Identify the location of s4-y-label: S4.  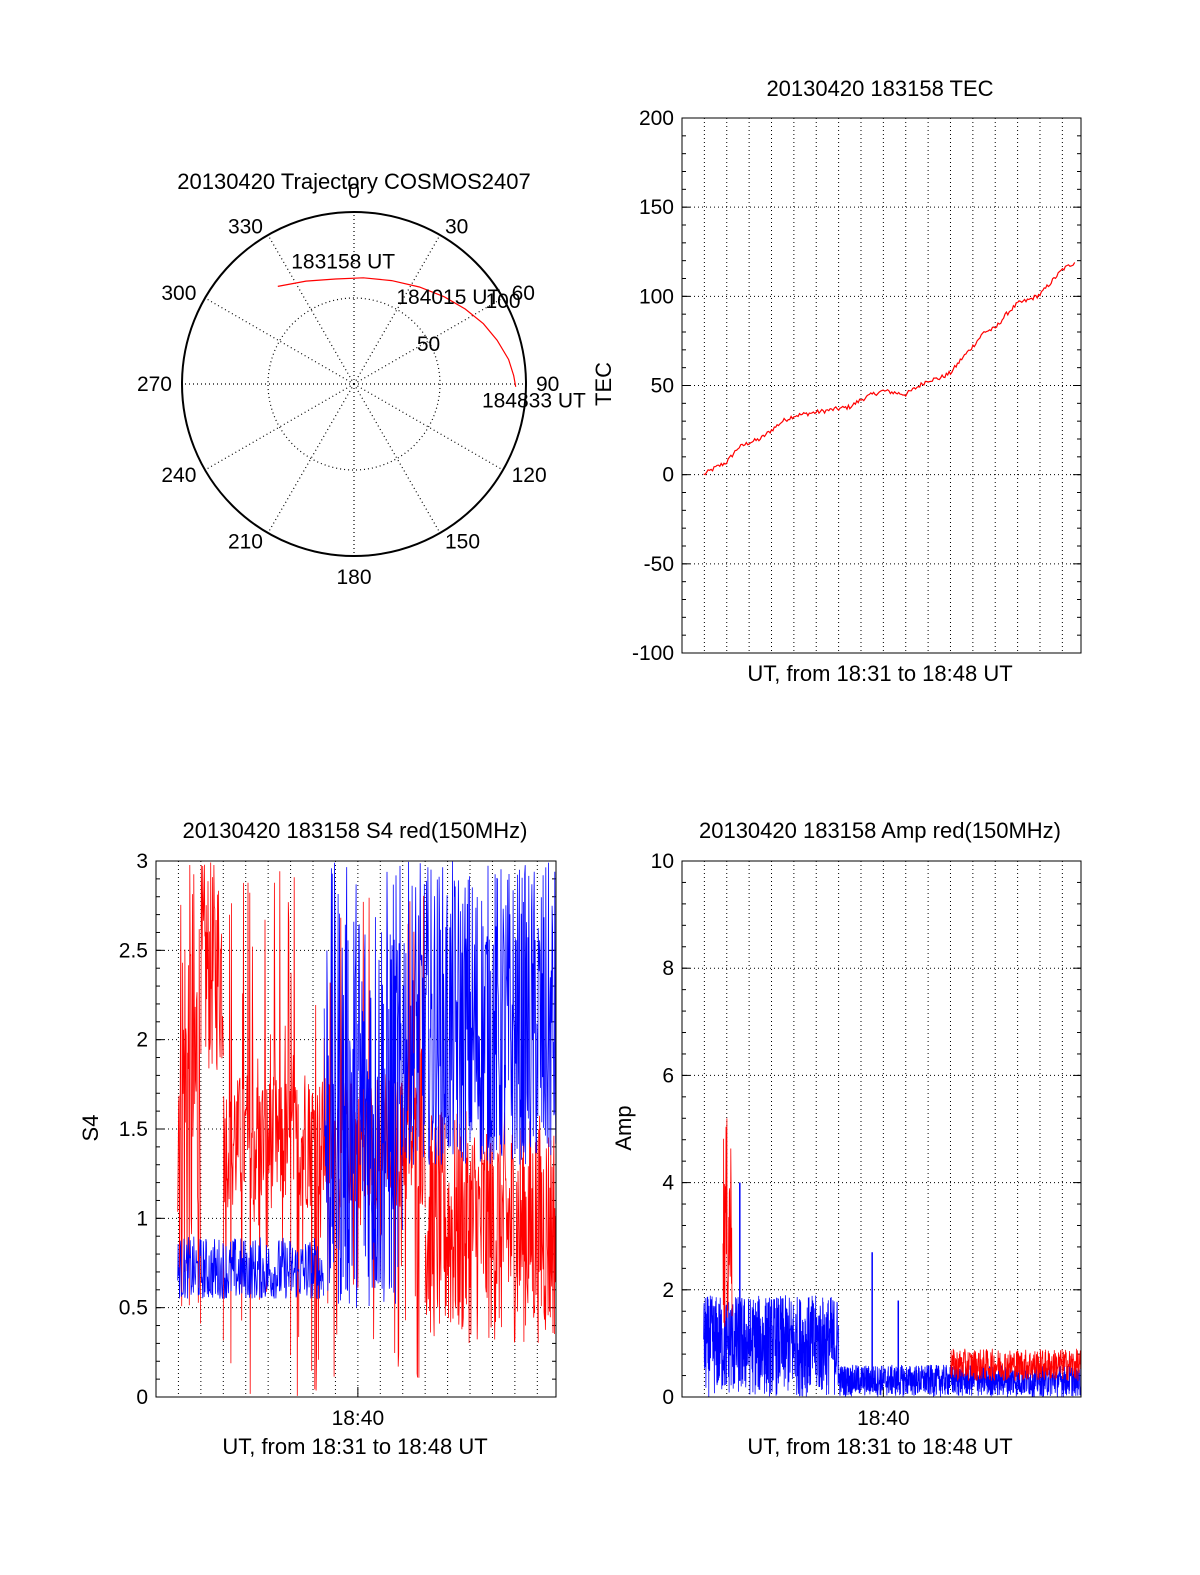
(90, 1128).